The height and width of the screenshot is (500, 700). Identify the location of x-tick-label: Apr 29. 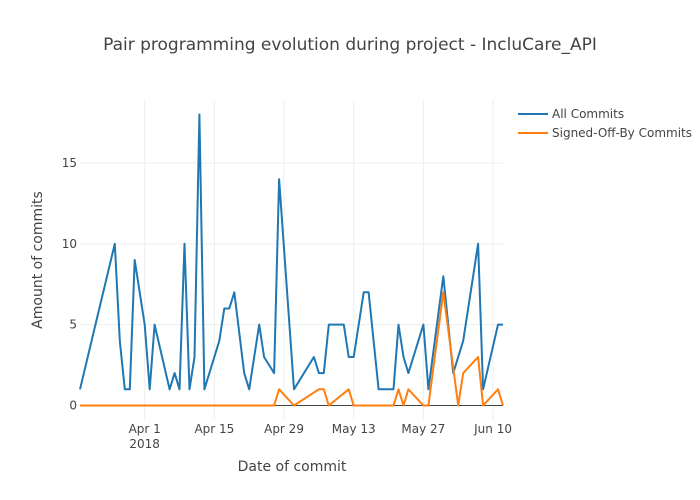
(284, 429).